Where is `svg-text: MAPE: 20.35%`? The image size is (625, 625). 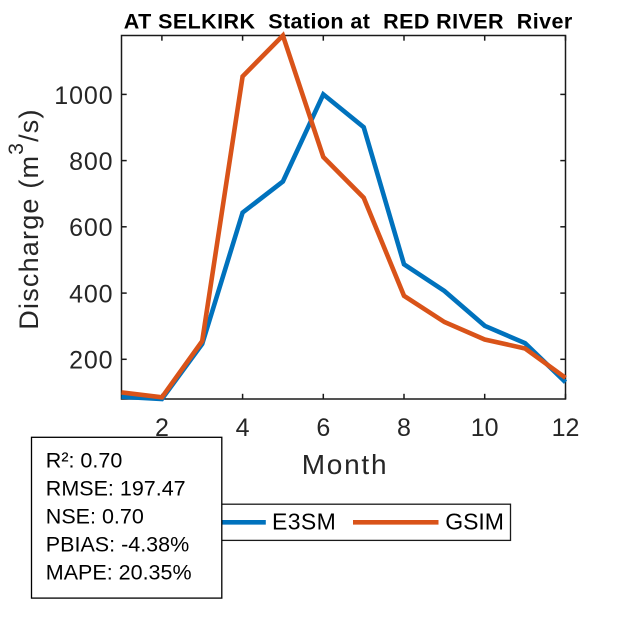
svg-text: MAPE: 20.35% is located at coordinates (119, 572).